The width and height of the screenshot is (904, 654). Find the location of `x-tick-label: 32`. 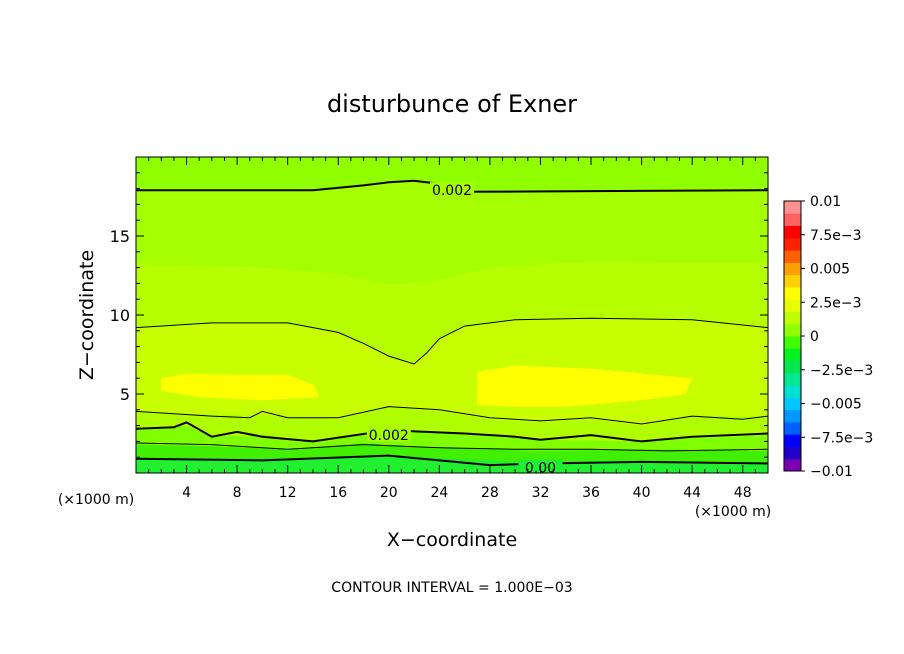

x-tick-label: 32 is located at coordinates (541, 493).